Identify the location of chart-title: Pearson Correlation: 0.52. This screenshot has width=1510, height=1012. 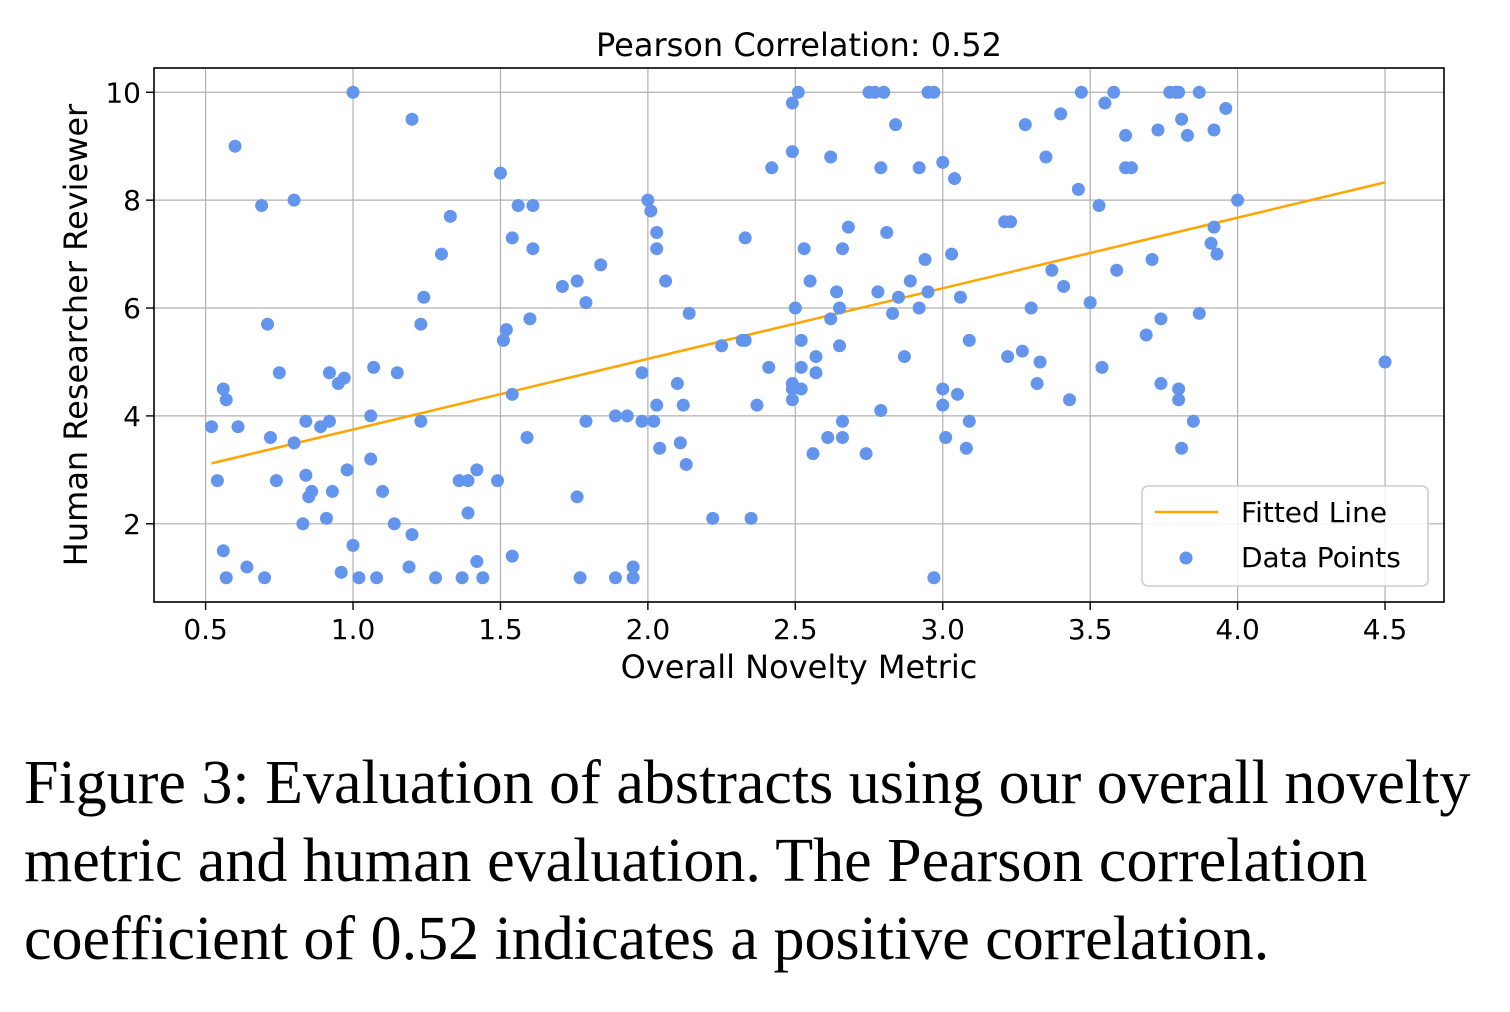
(799, 45).